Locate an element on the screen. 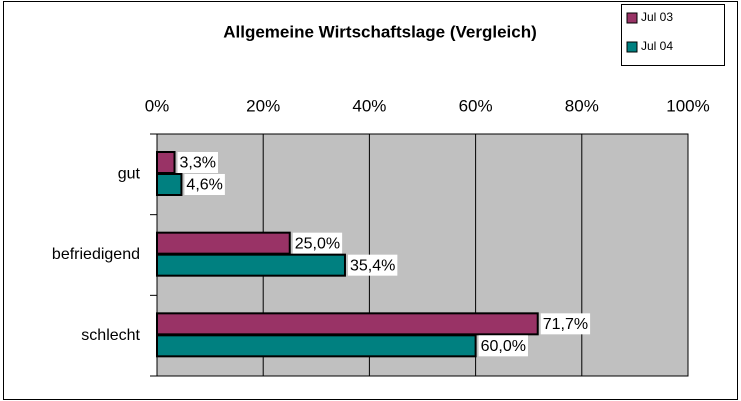 The image size is (741, 401). chart-title: Allgemeine Wirtschaftslage (Vergleich) is located at coordinates (380, 31).